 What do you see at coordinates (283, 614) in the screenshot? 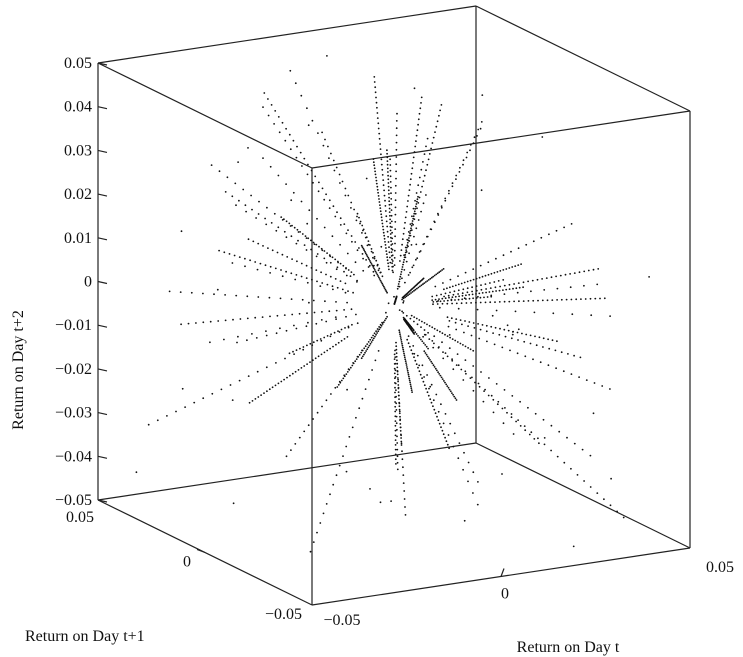
I see `y-tick-label: −0.05` at bounding box center [283, 614].